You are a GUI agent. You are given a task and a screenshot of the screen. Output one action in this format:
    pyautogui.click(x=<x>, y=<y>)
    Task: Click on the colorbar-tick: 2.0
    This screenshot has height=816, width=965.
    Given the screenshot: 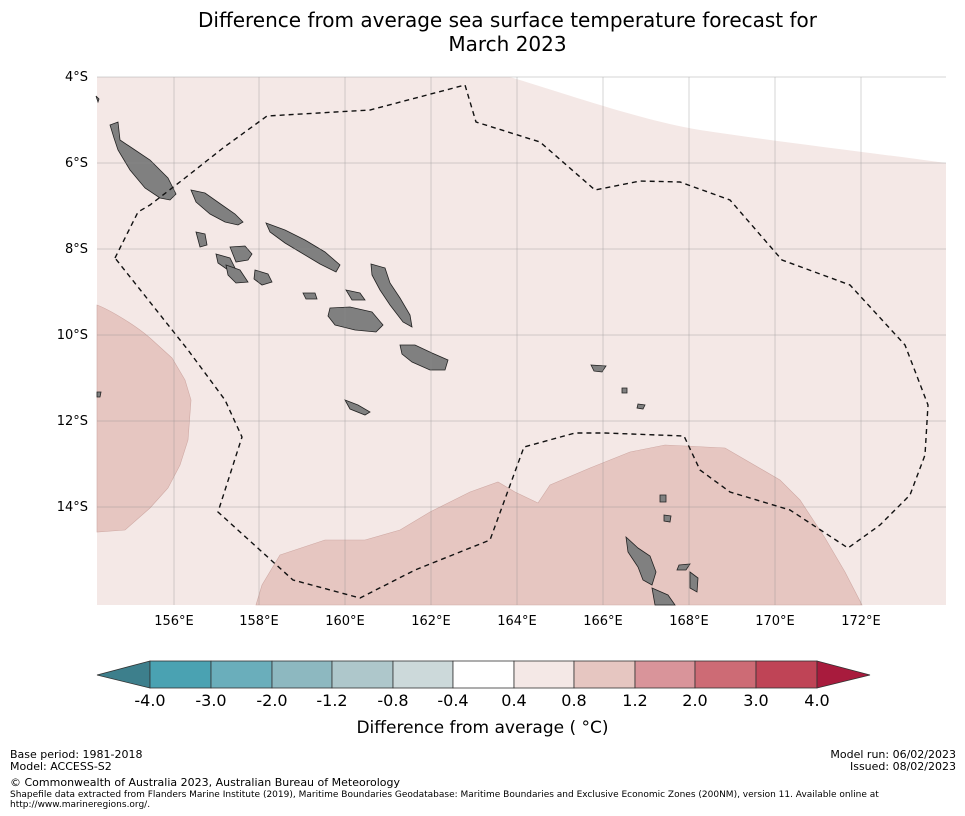 What is the action you would take?
    pyautogui.click(x=695, y=700)
    